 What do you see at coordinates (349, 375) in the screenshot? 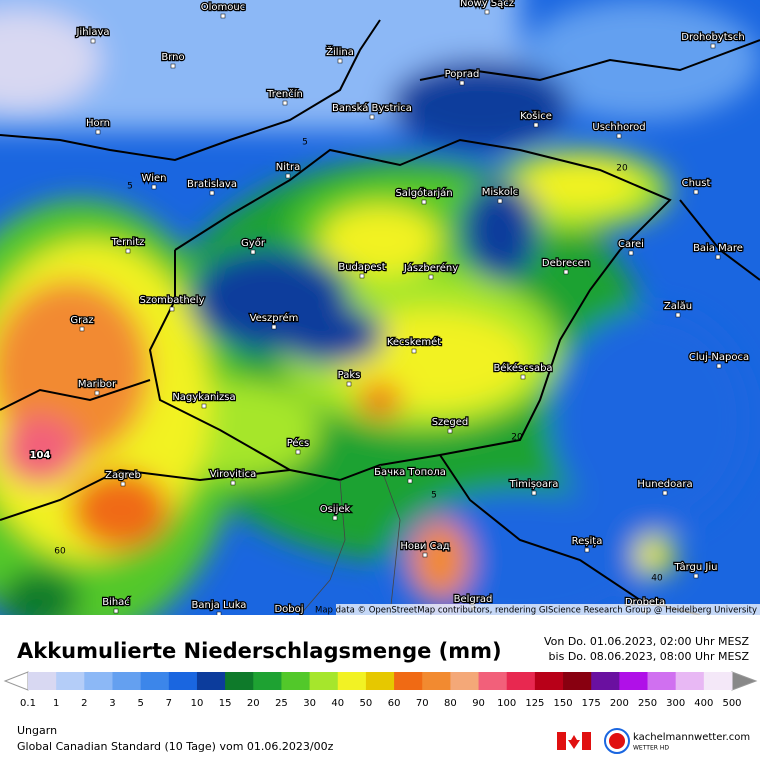
I see `city-label: Paks` at bounding box center [349, 375].